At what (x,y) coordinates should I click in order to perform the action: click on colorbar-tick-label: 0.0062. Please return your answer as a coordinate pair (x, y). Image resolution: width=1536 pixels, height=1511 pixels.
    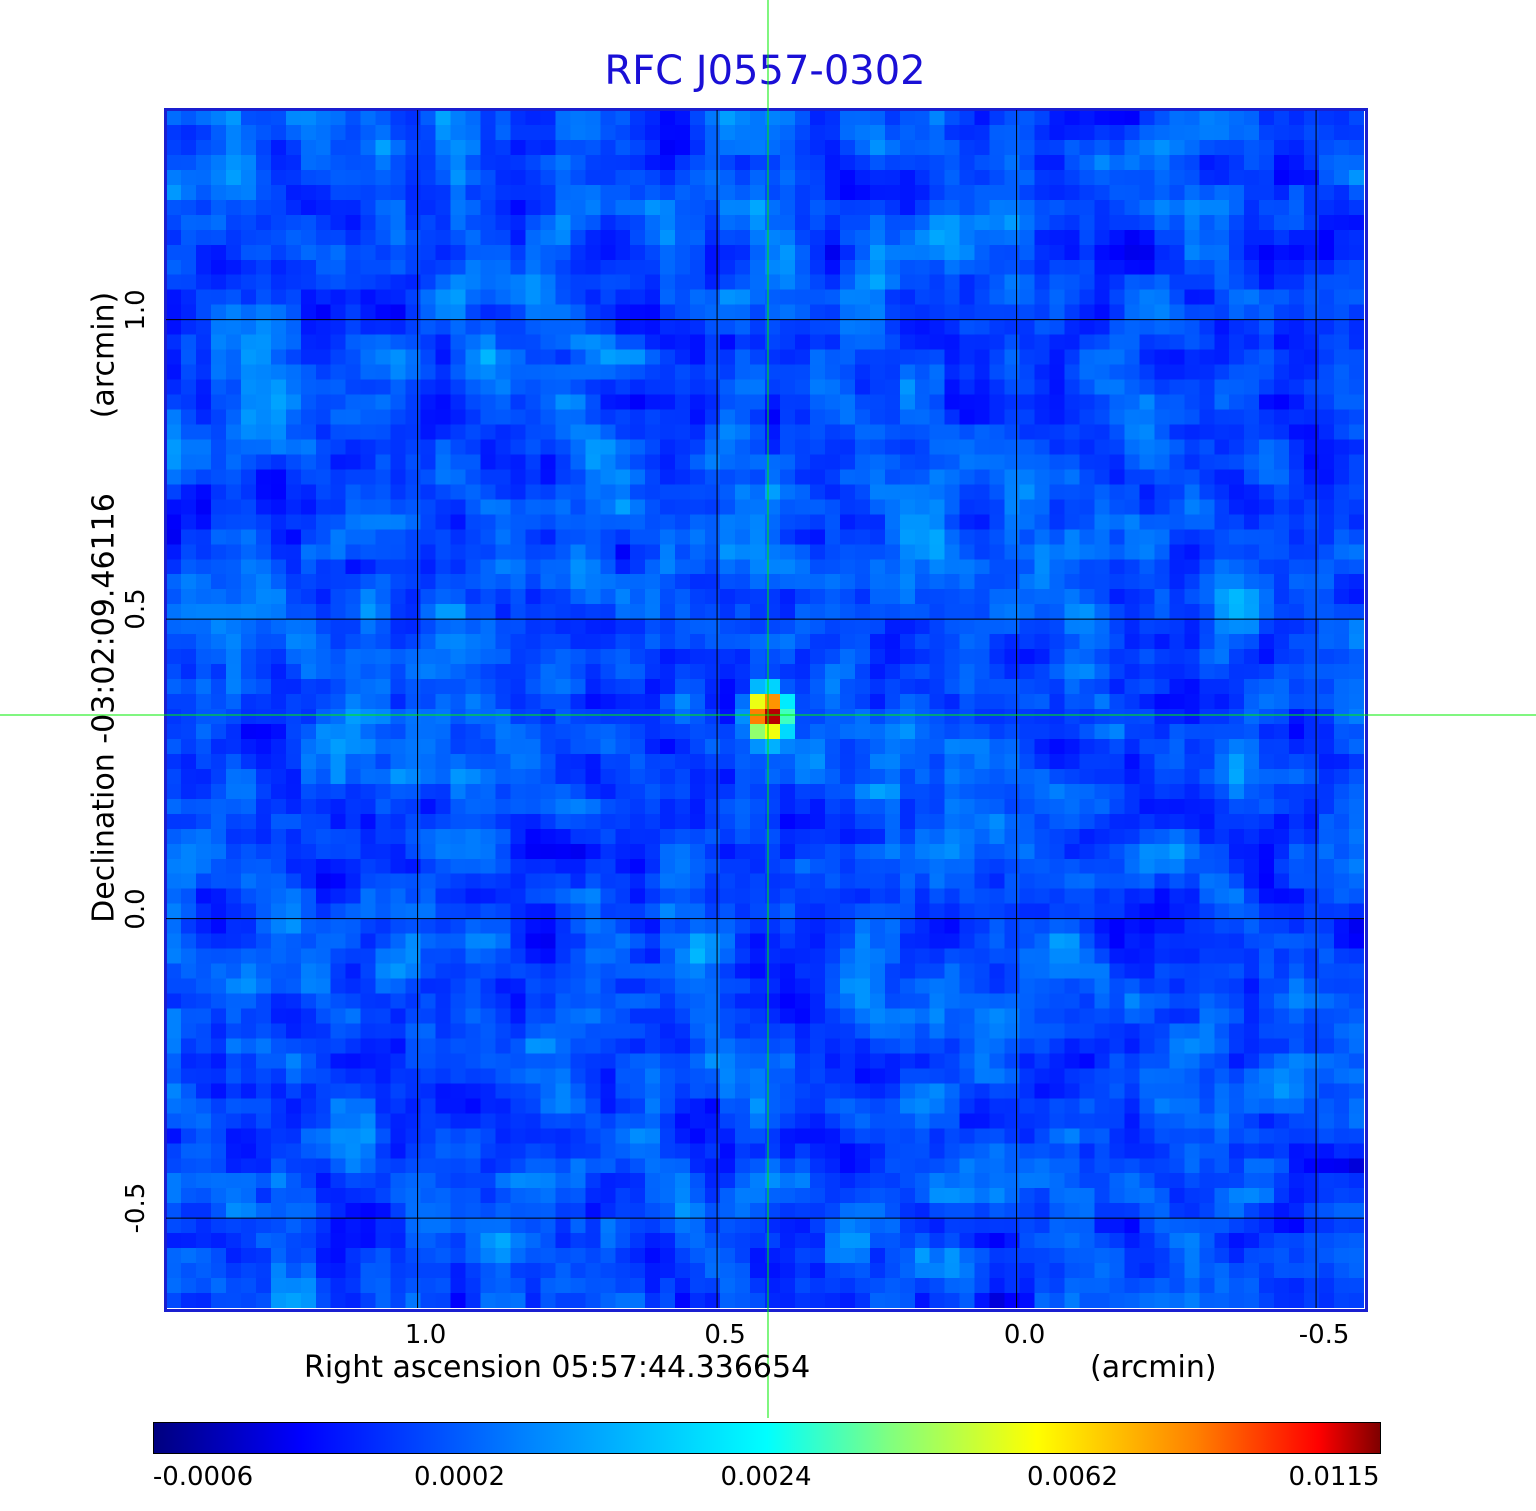
    Looking at the image, I should click on (1072, 1477).